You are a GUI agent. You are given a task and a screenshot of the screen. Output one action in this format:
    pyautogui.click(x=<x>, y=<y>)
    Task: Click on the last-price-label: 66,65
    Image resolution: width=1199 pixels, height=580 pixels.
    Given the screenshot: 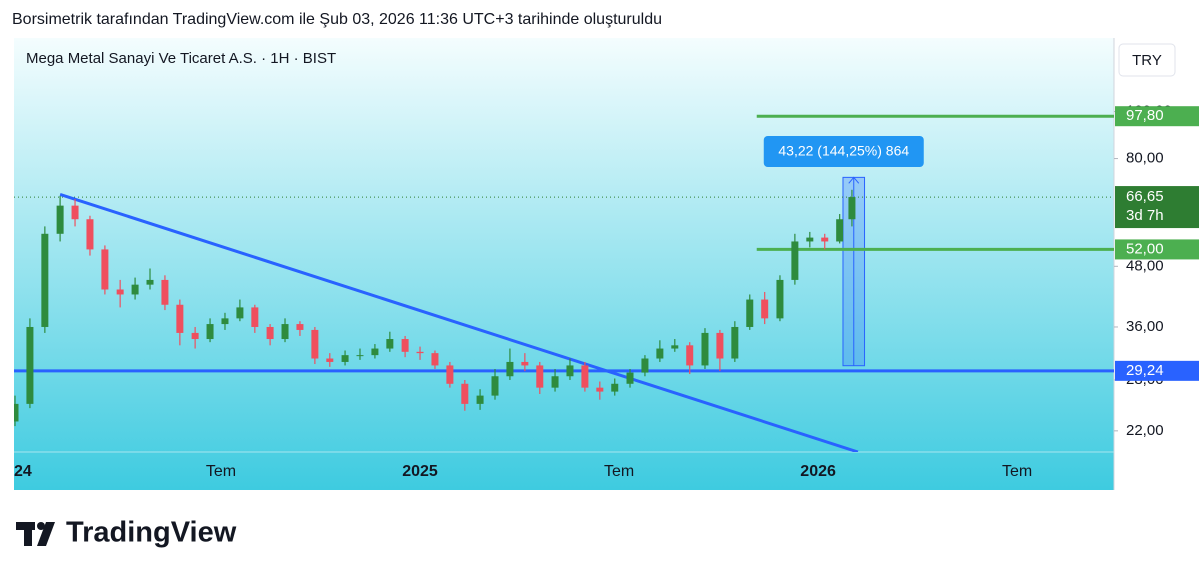 What is the action you would take?
    pyautogui.click(x=1145, y=196)
    